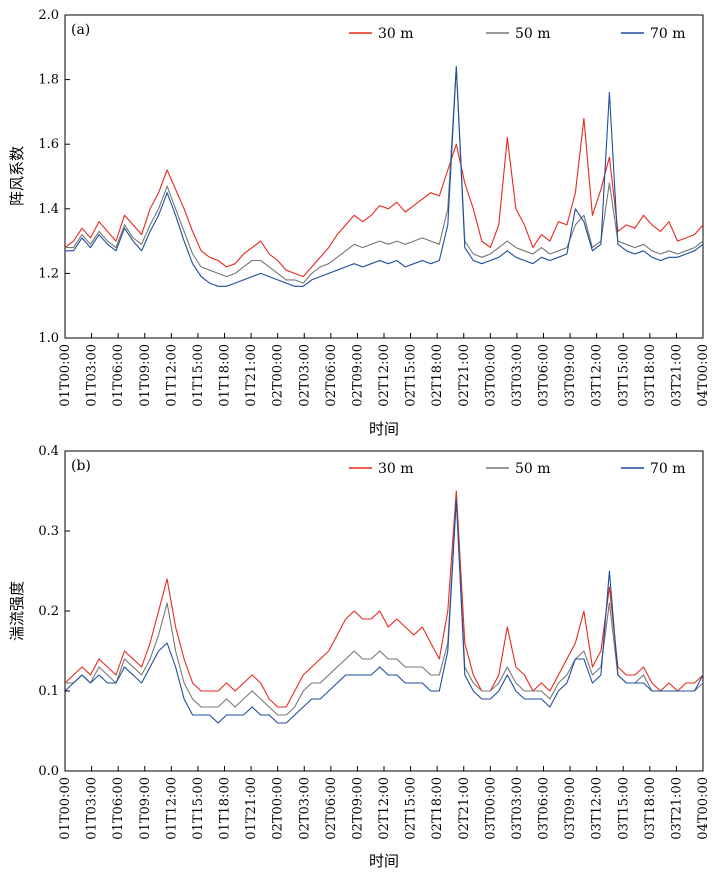  What do you see at coordinates (48, 273) in the screenshot?
I see `y-tick-label: 1.2` at bounding box center [48, 273].